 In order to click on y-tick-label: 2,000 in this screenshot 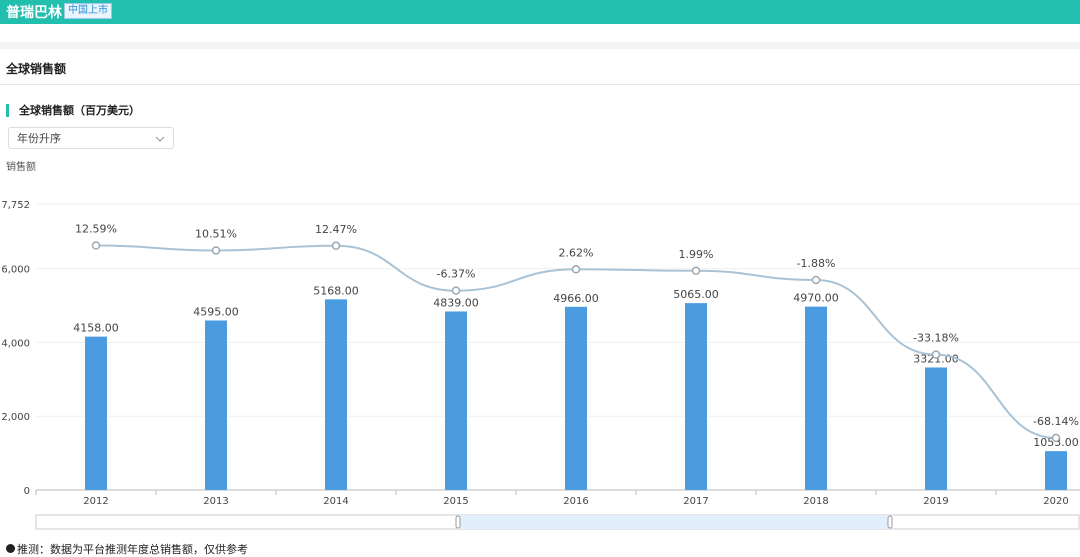, I will do `click(15, 417)`.